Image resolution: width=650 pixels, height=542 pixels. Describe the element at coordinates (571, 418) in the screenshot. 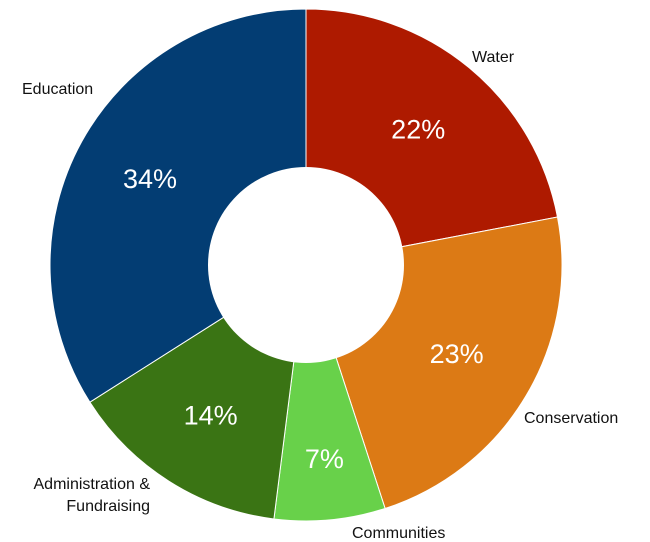

I see `category-label-conservation: Conservation` at that location.